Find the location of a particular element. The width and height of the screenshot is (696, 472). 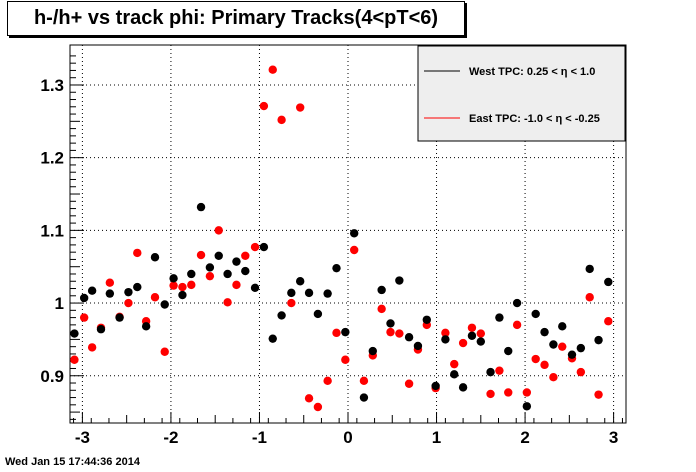

x-tick-label: 2 is located at coordinates (524, 437).